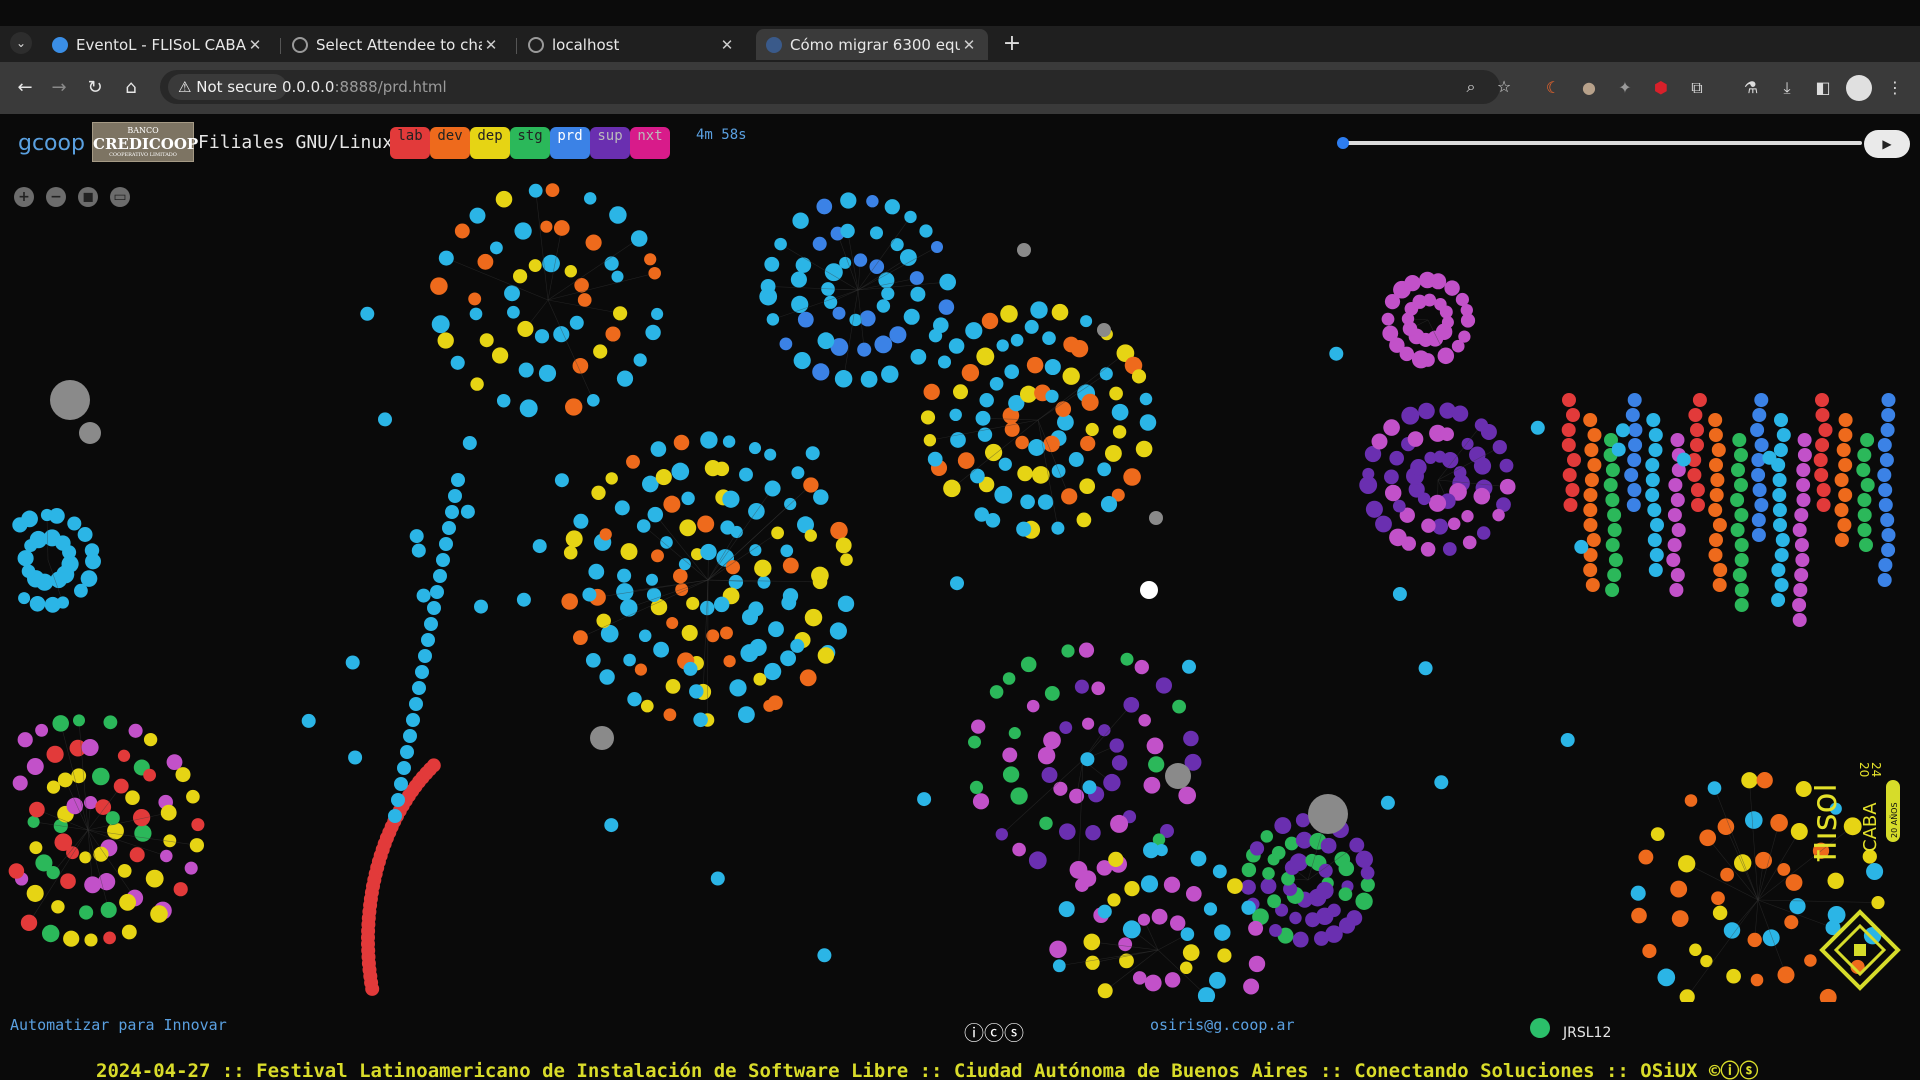 This screenshot has width=1920, height=1080. I want to click on play-button: ▶, so click(1887, 144).